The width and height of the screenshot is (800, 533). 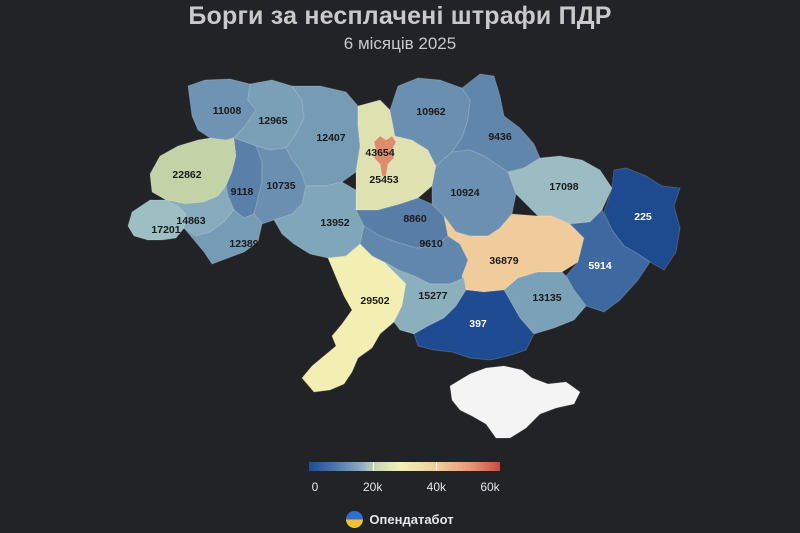 I want to click on region-value-label: 8860, so click(x=415, y=219).